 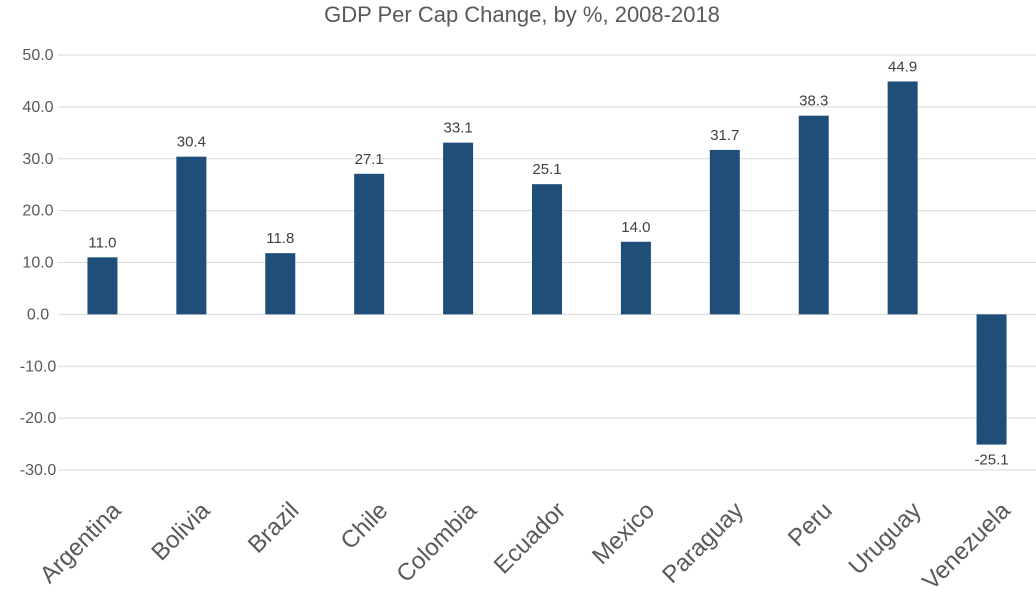 What do you see at coordinates (280, 238) in the screenshot?
I see `data-label: 11.8` at bounding box center [280, 238].